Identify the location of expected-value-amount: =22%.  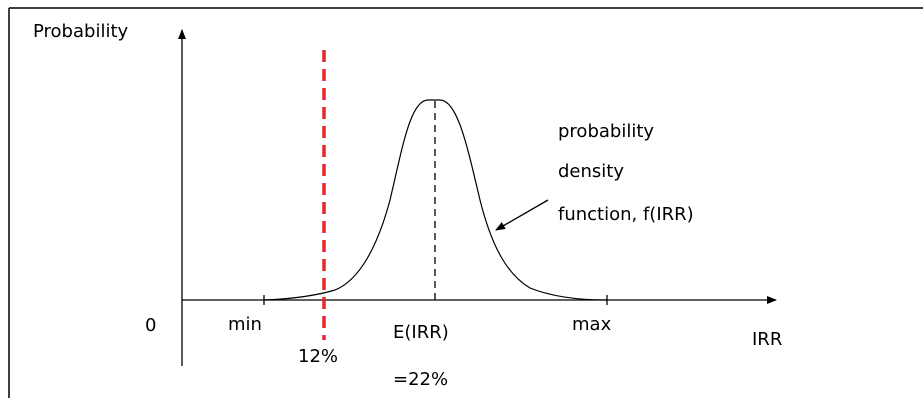
(420, 379).